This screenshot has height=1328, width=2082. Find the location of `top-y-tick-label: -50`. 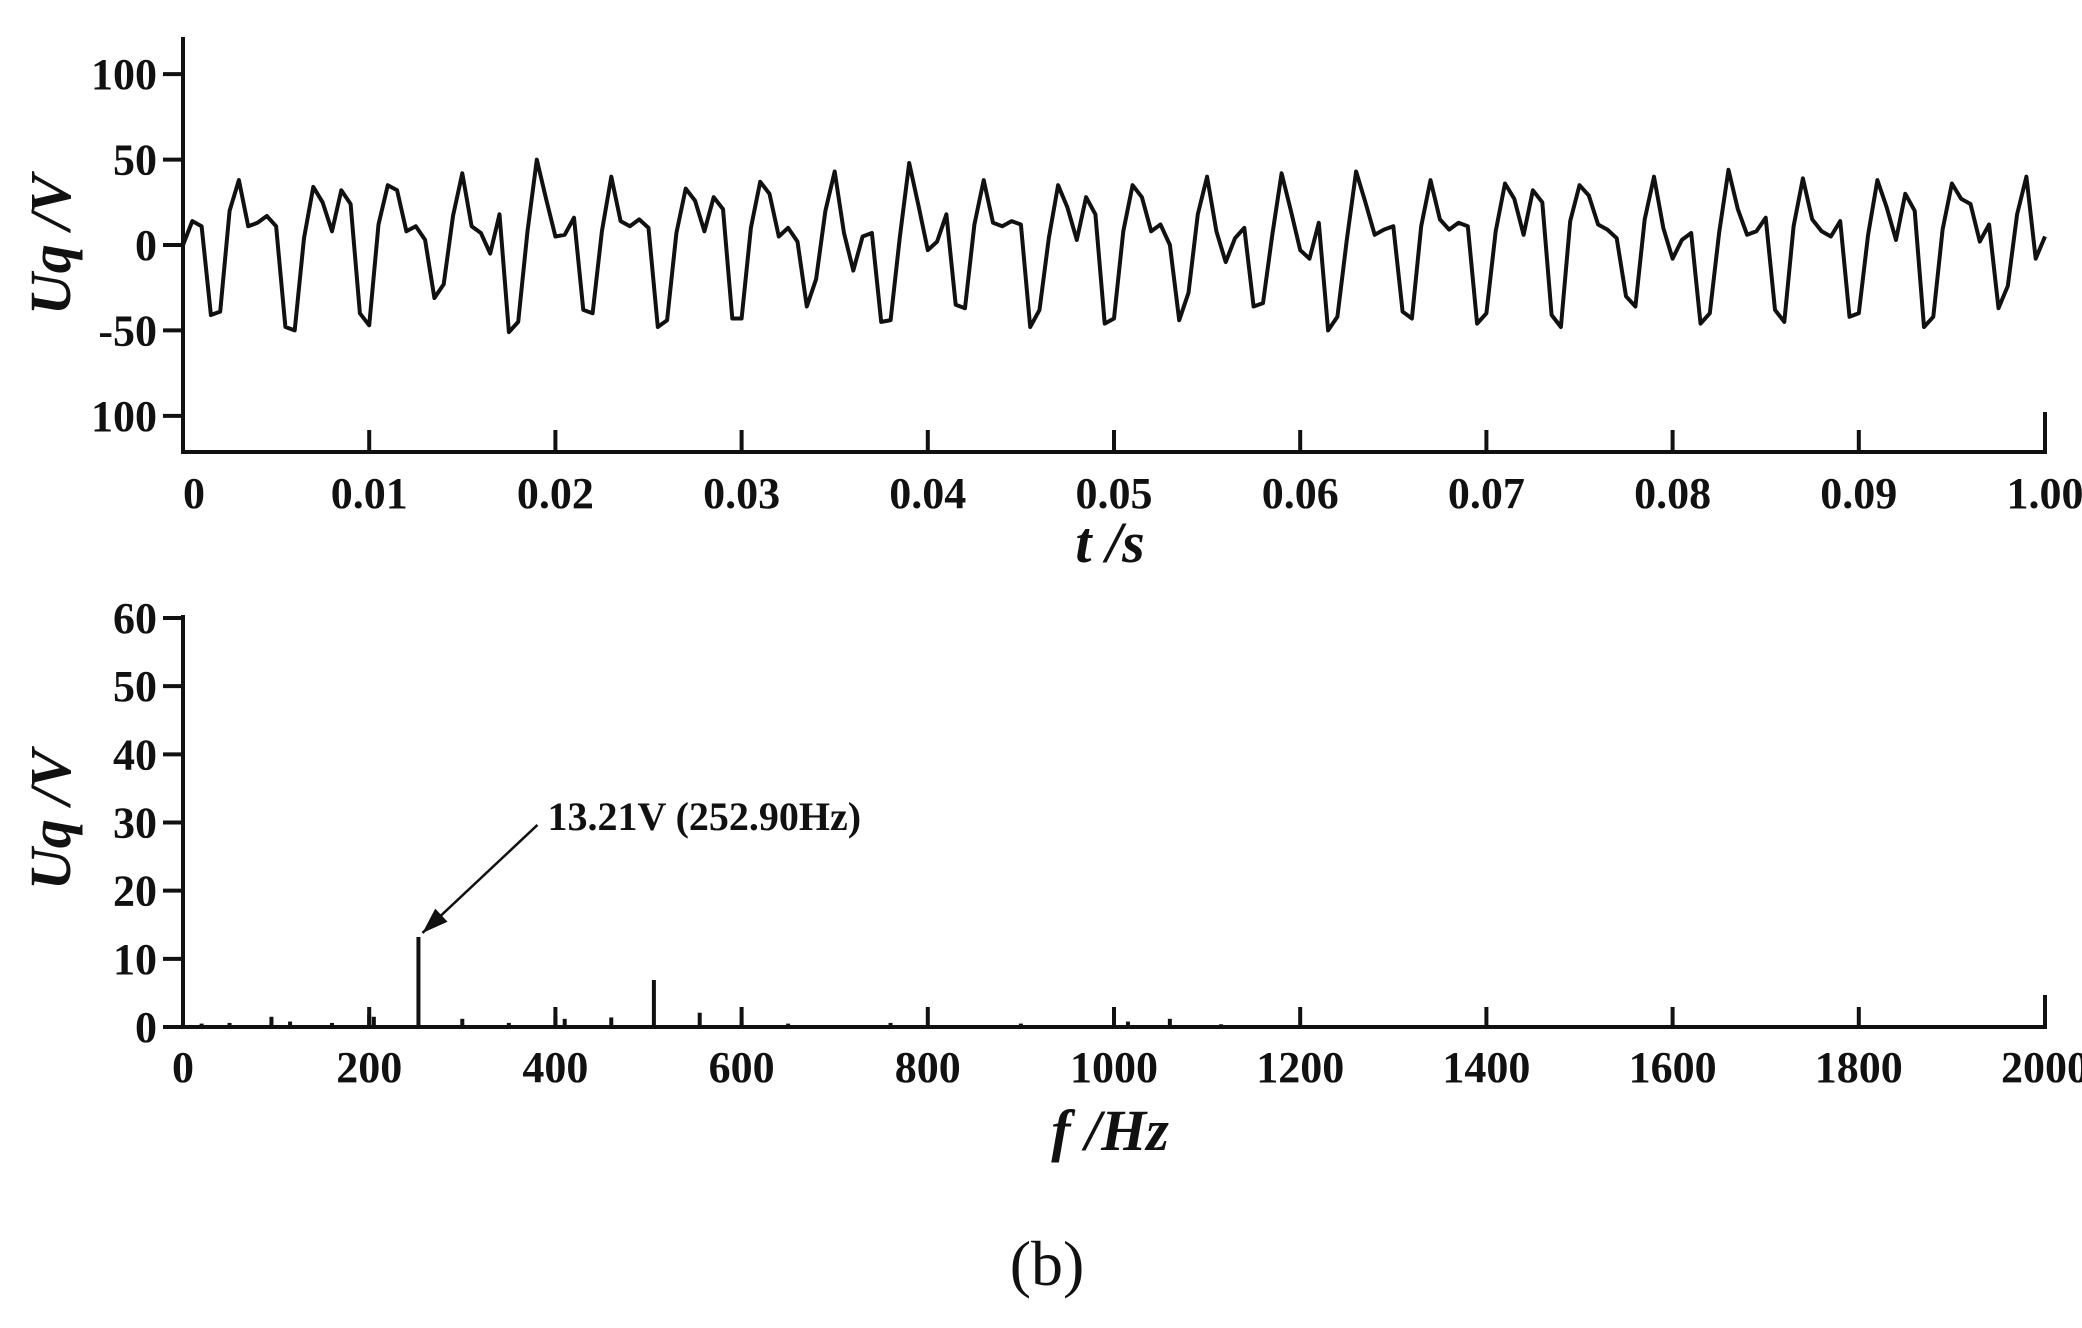

top-y-tick-label: -50 is located at coordinates (127, 330).